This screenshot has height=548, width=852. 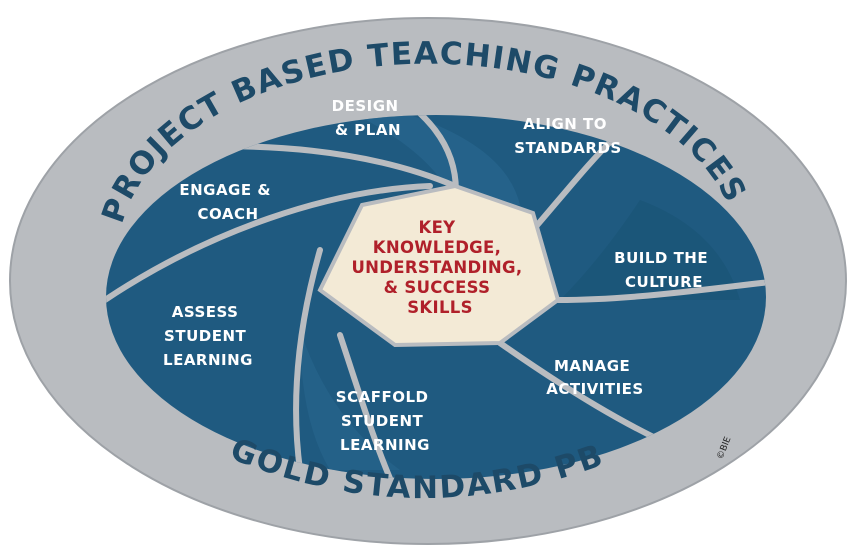 I want to click on center-line-4: & SUCCESS, so click(x=437, y=287).